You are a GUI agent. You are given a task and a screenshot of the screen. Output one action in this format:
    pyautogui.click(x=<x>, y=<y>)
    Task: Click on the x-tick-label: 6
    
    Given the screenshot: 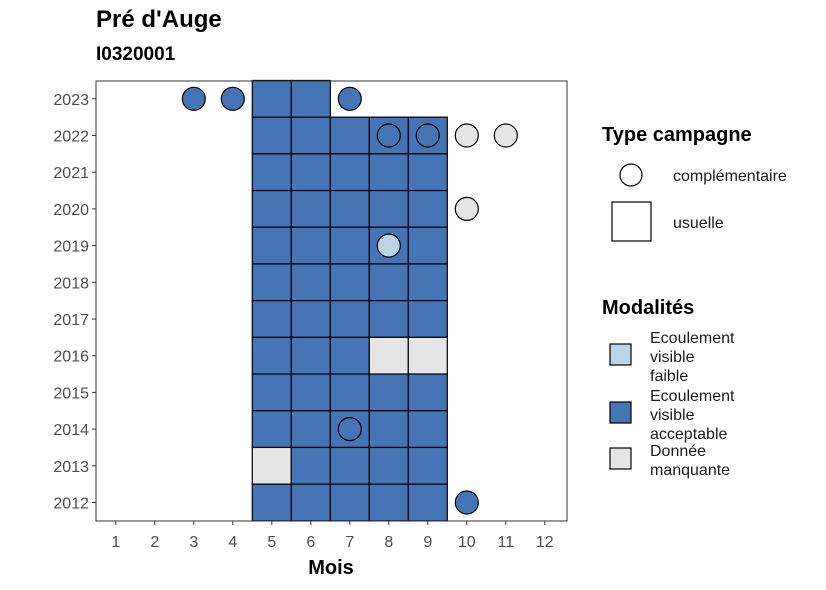 What is the action you would take?
    pyautogui.click(x=310, y=542)
    